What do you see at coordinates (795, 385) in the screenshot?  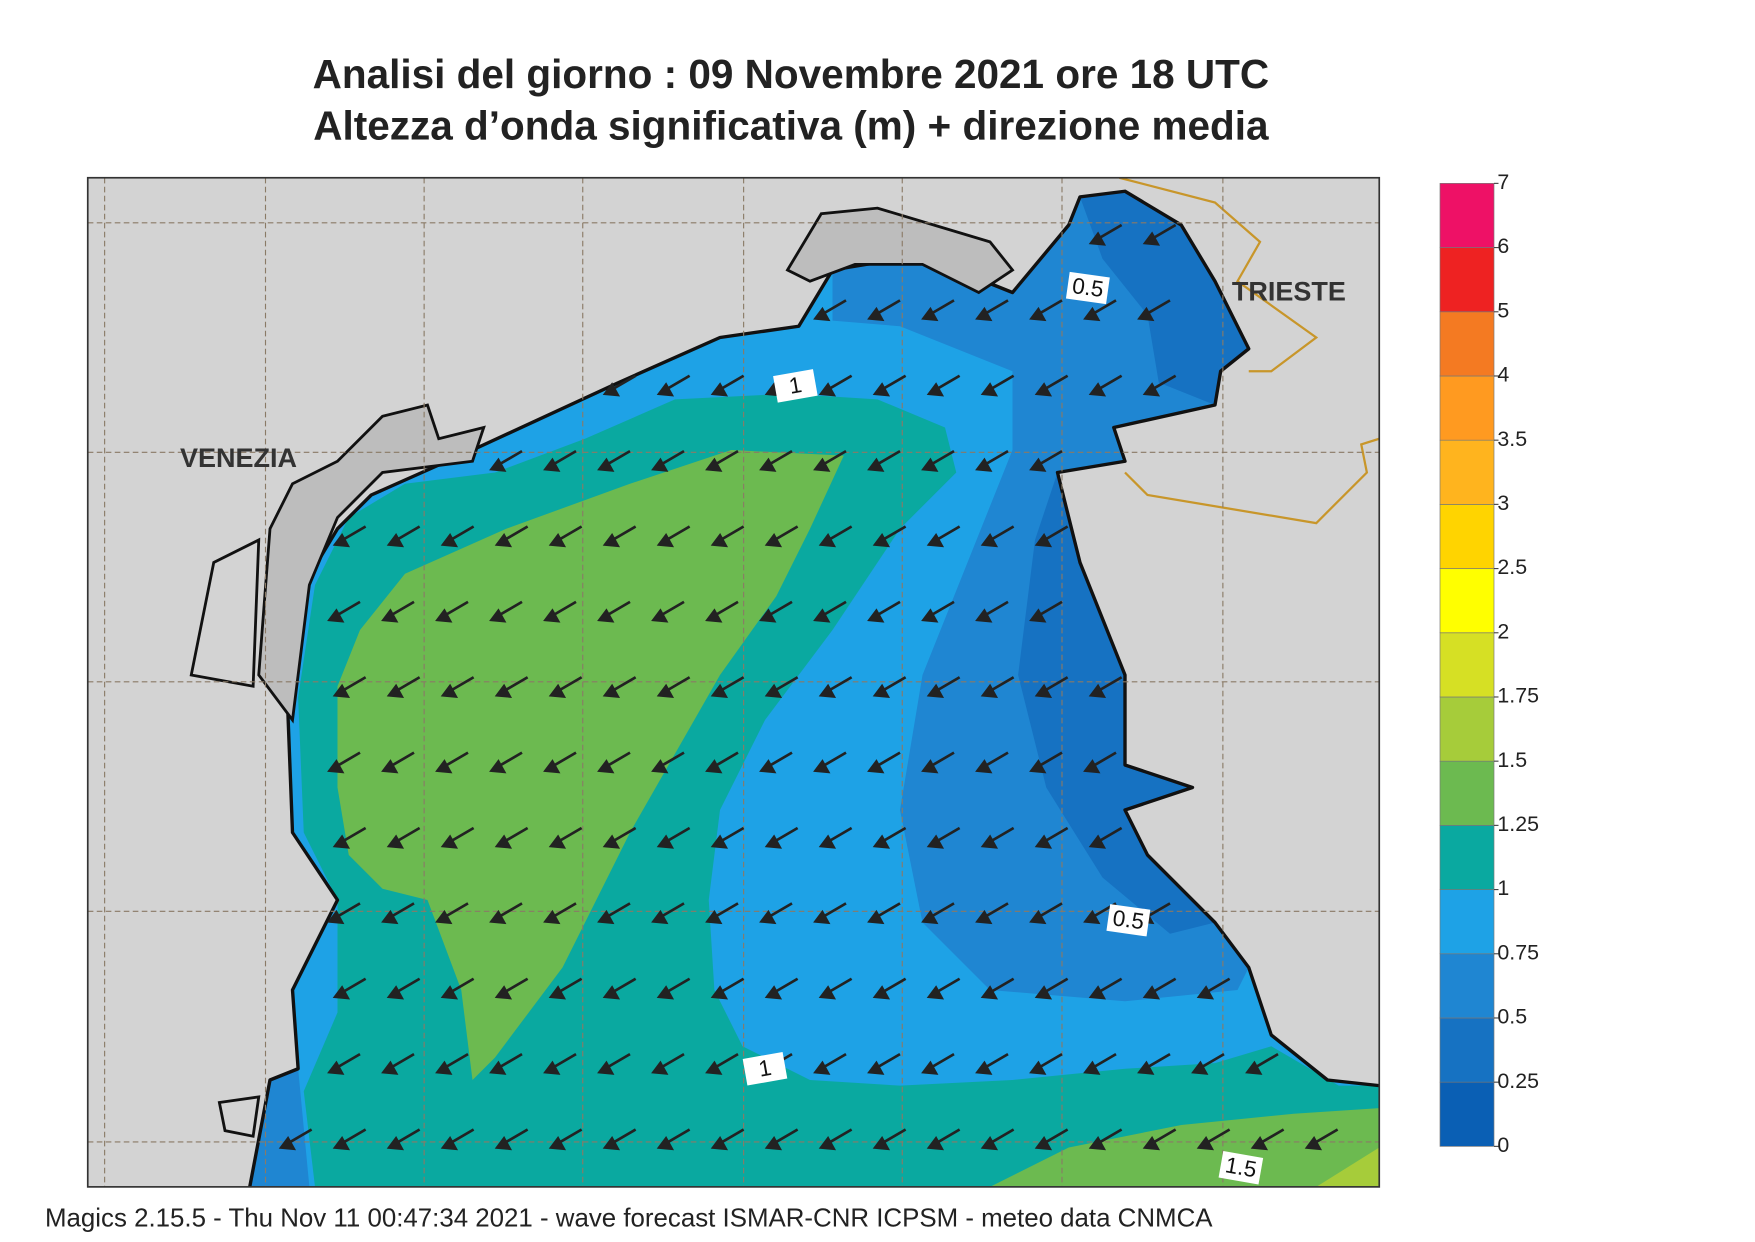 I see `contour-label: 1` at bounding box center [795, 385].